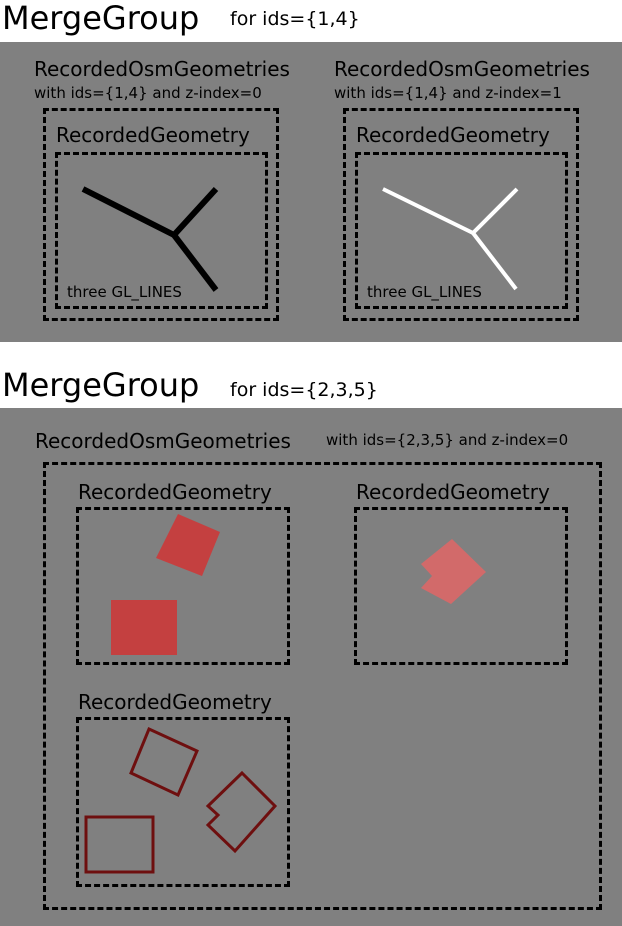 This screenshot has height=926, width=622. What do you see at coordinates (462, 69) in the screenshot?
I see `osm-geometries-right-title: RecordedOsmGeometries` at bounding box center [462, 69].